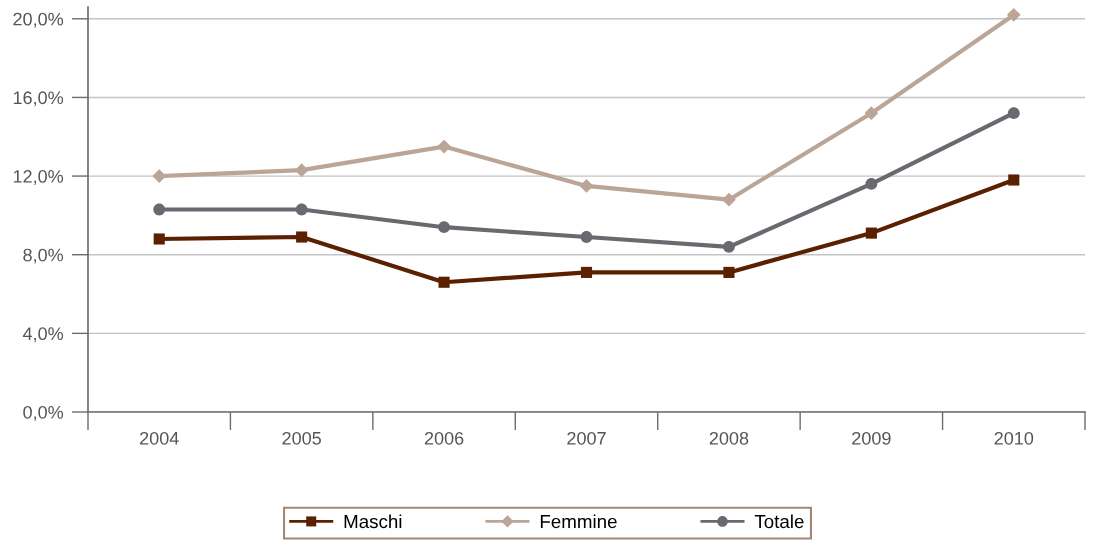  I want to click on x-tick-label: 2005, so click(301, 438).